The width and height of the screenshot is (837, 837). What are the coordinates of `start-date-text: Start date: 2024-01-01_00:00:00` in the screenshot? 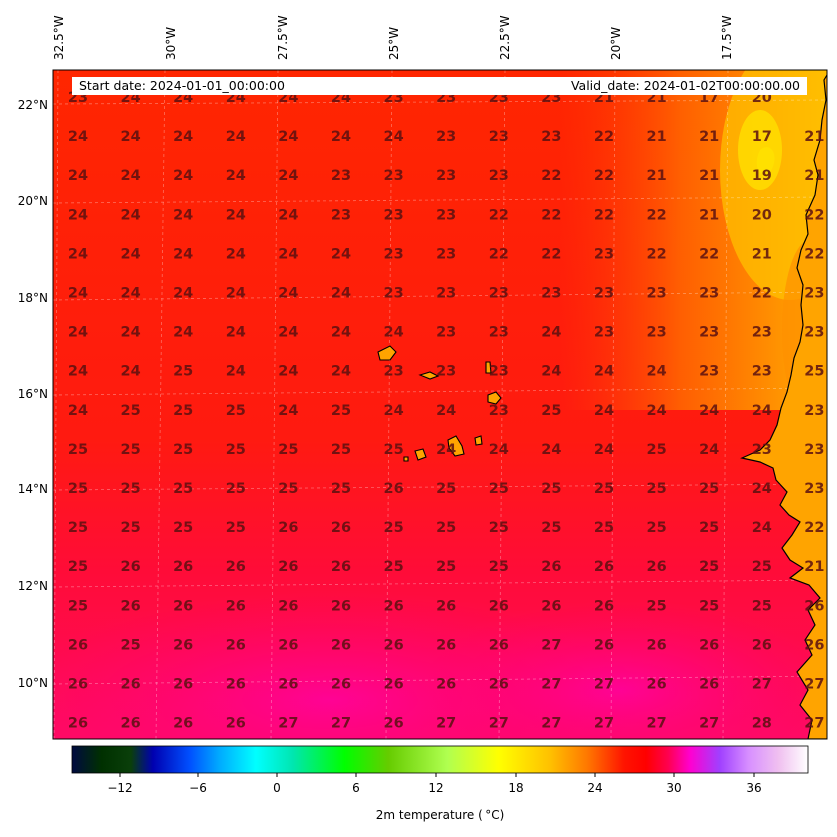 It's located at (182, 85).